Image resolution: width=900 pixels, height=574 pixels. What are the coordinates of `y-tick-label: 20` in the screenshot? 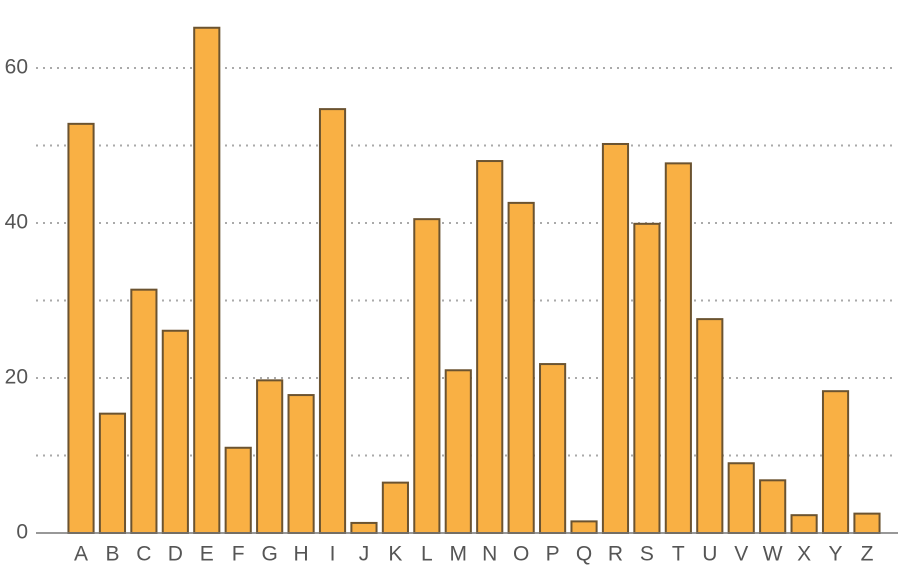 It's located at (16, 377).